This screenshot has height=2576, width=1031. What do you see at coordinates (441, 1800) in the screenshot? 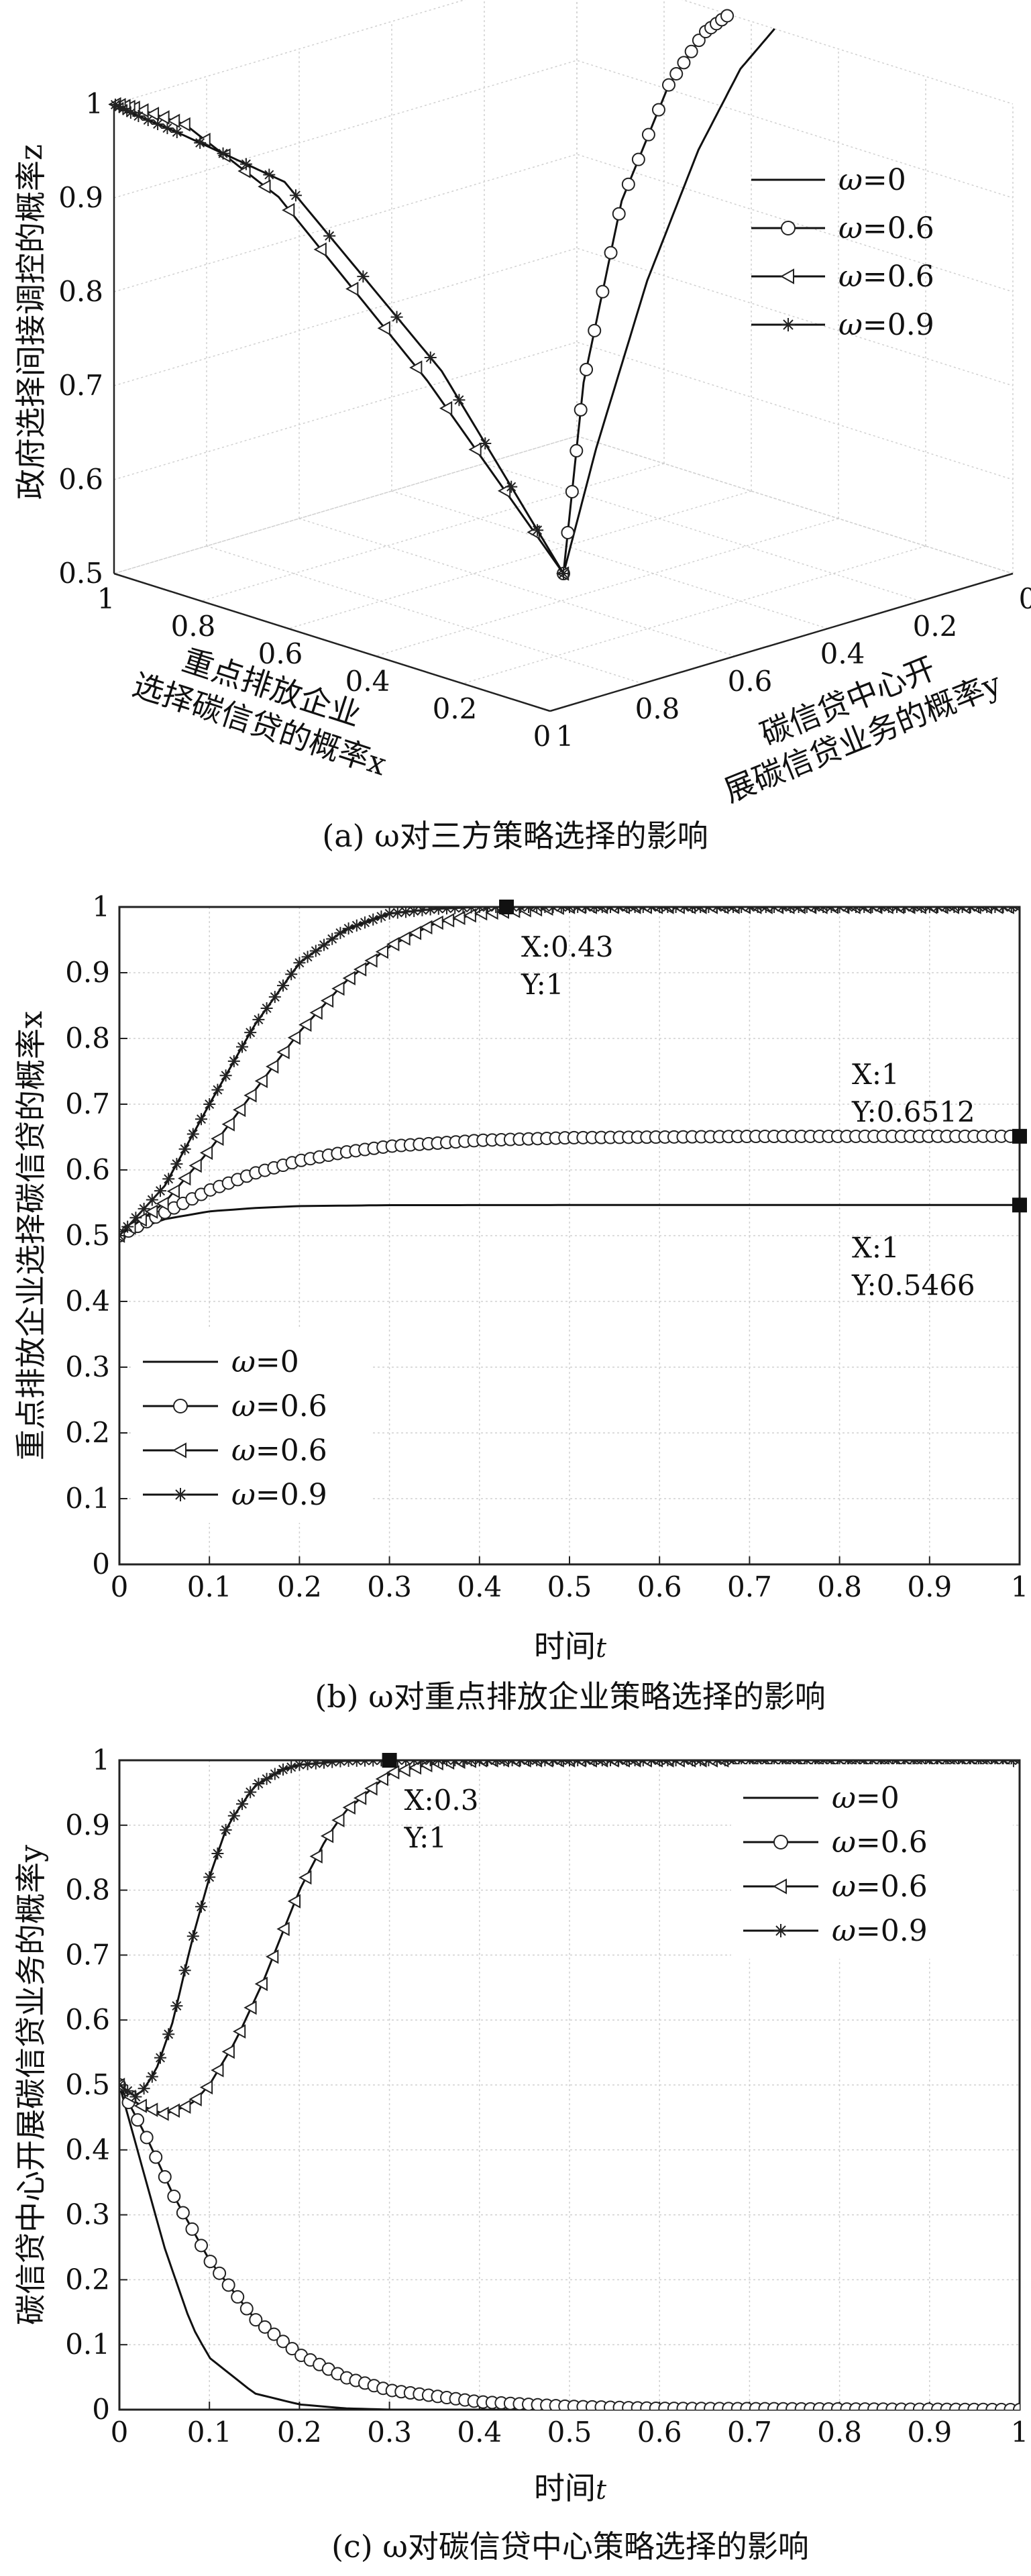
I see `datatip-x-label: X:0.3` at bounding box center [441, 1800].